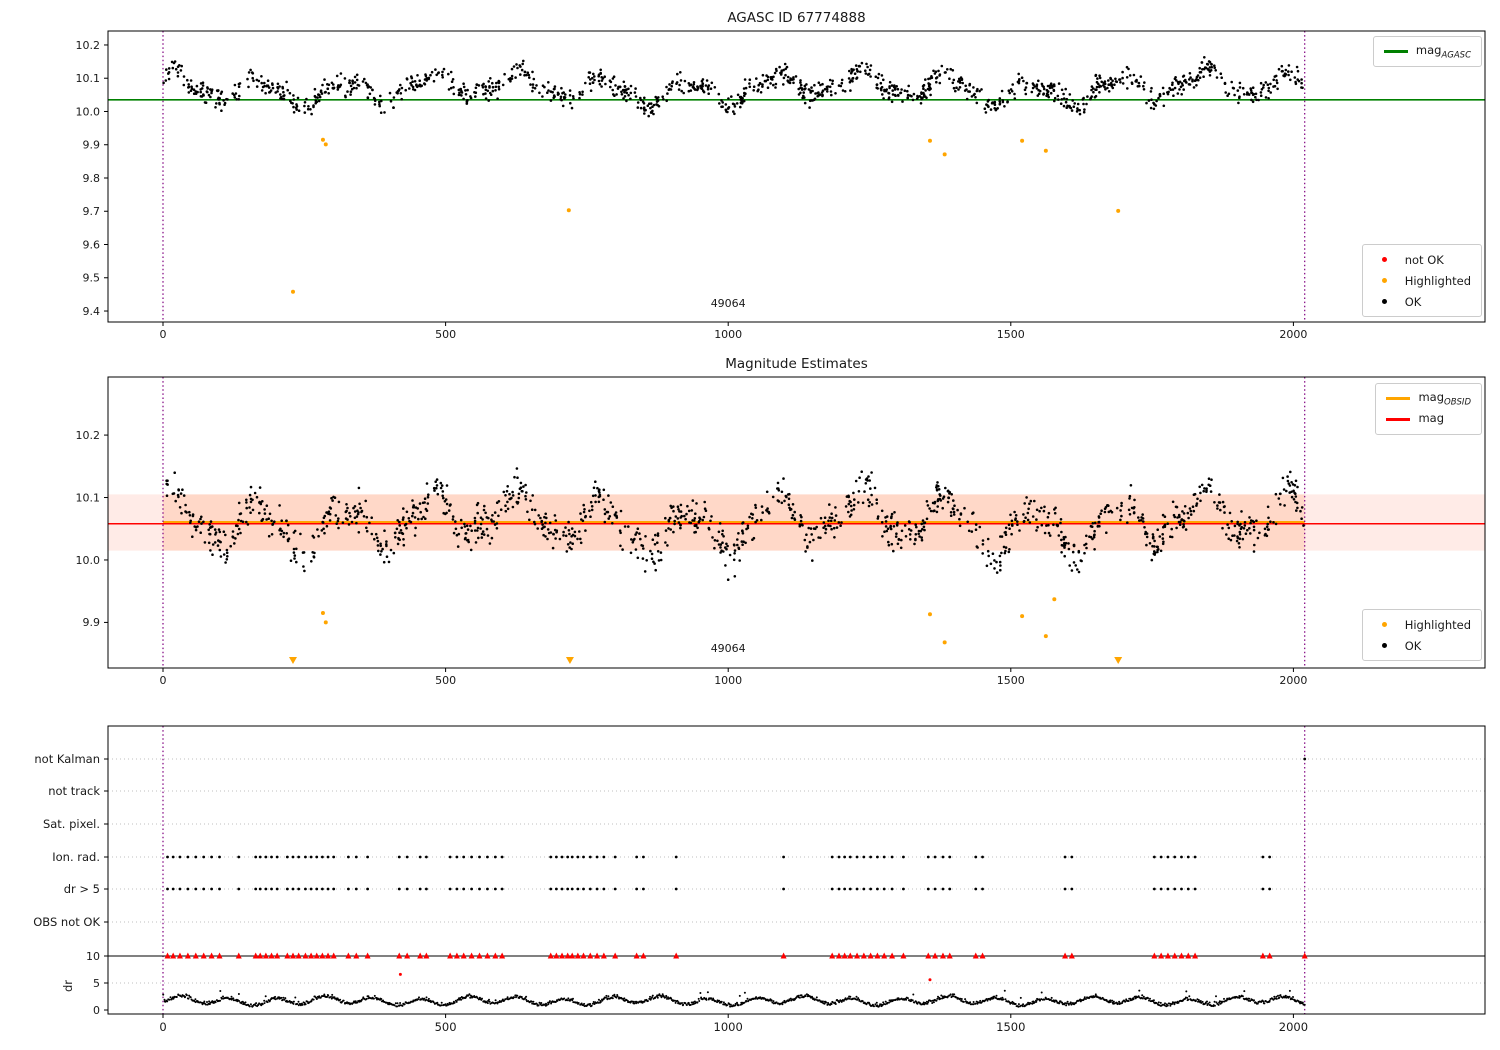  What do you see at coordinates (1431, 417) in the screenshot?
I see `legend-label-mag: mag` at bounding box center [1431, 417].